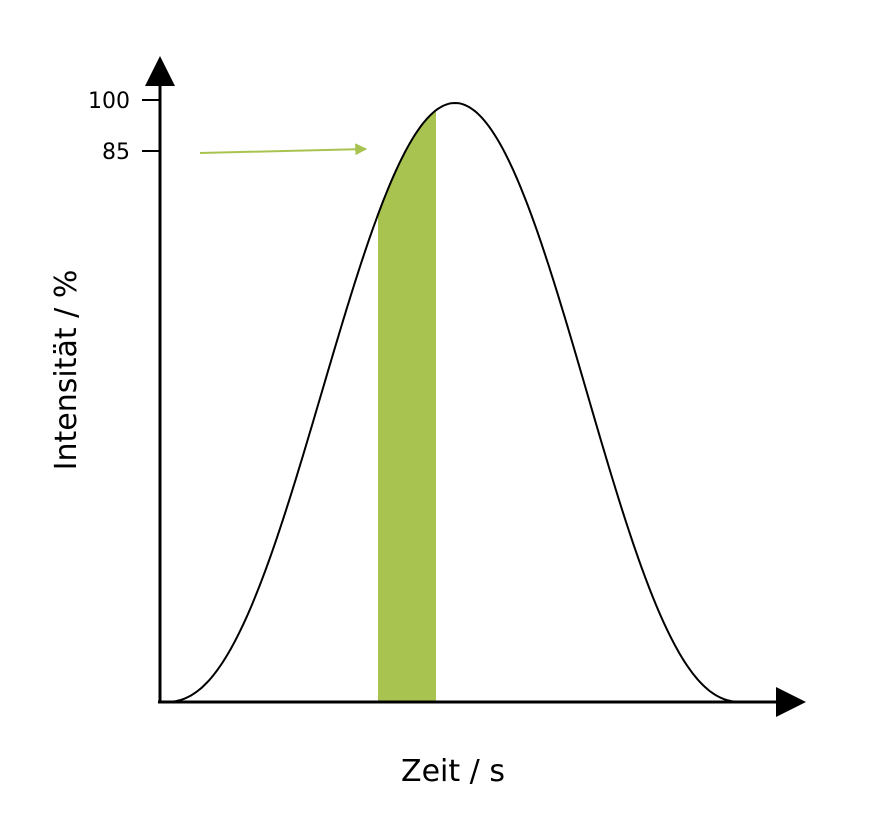 This screenshot has width=887, height=829. I want to click on y-tick-label-85: 85, so click(116, 152).